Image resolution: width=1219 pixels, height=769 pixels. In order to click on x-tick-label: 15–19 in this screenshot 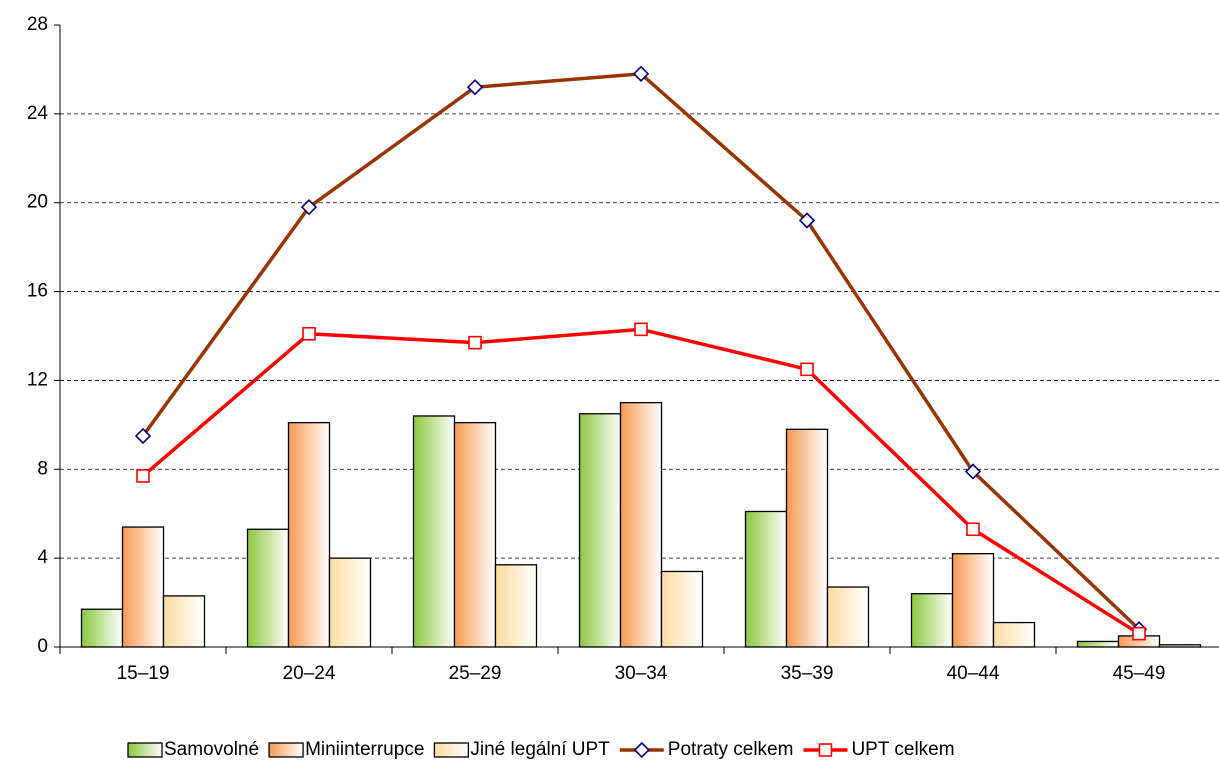, I will do `click(143, 673)`.